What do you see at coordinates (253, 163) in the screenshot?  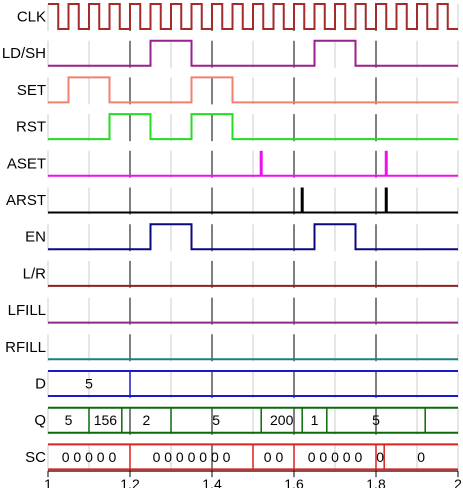 I see `trace-aset` at bounding box center [253, 163].